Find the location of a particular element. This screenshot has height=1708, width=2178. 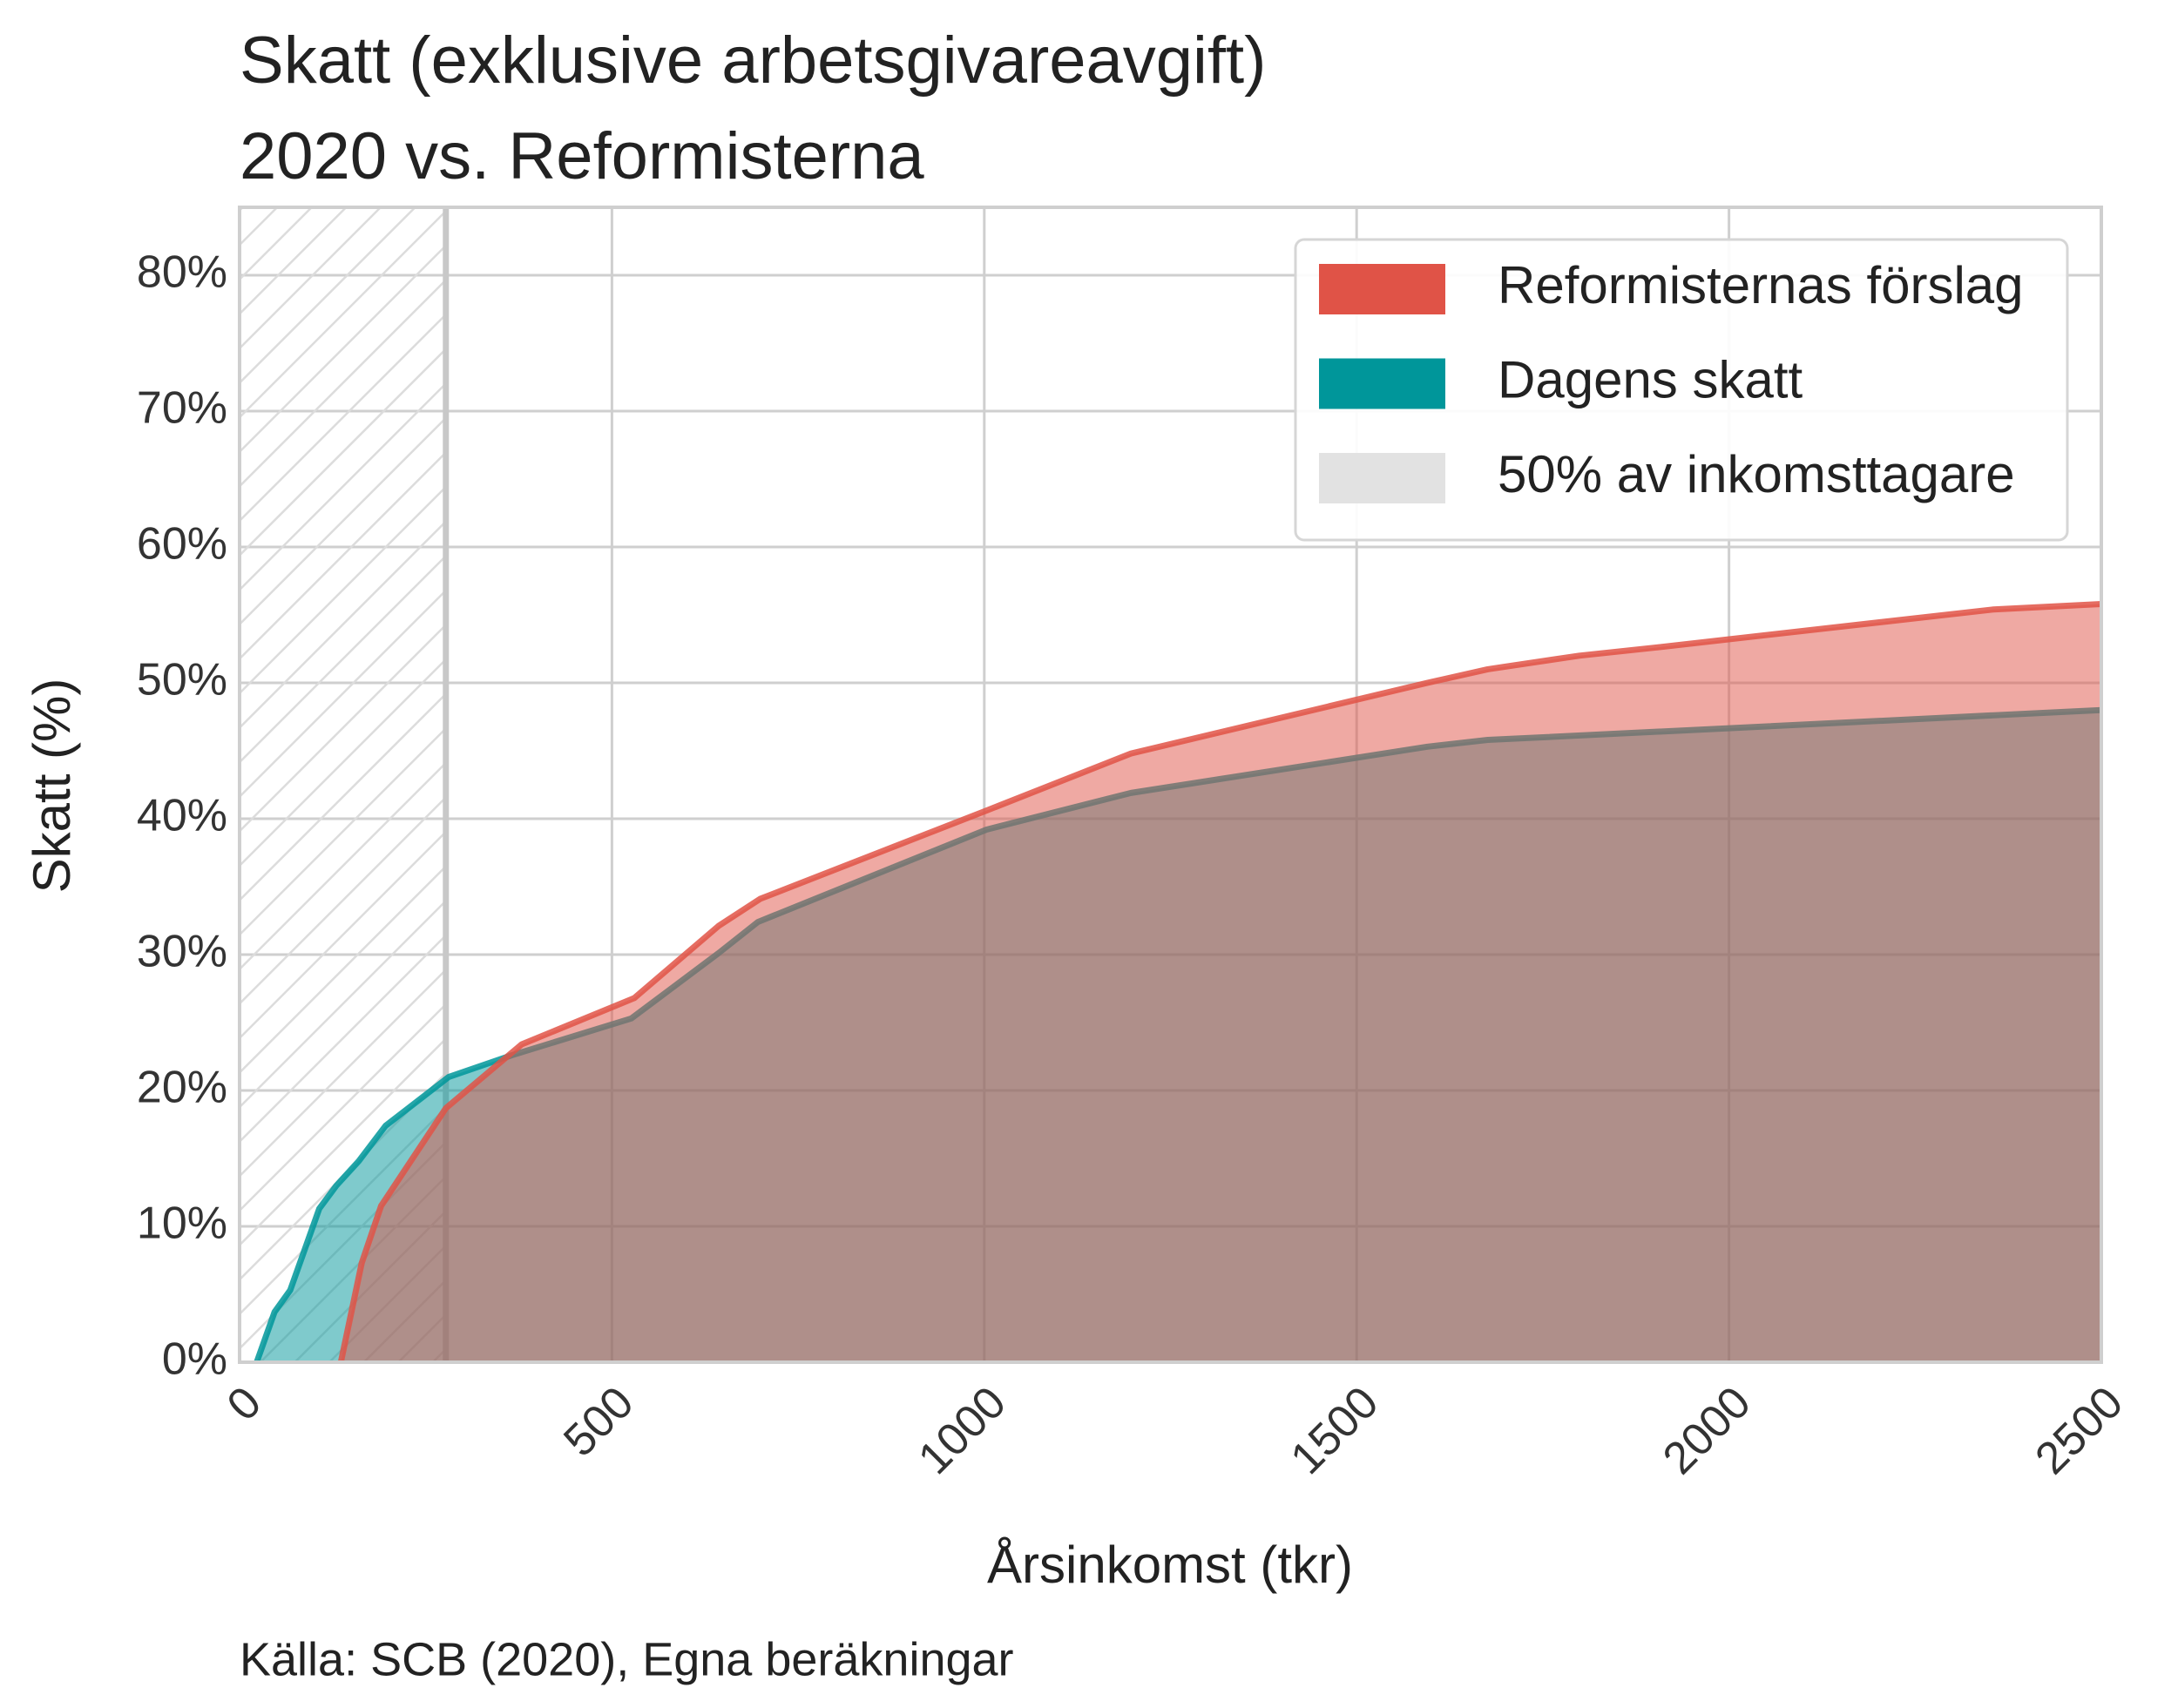

x-tick-label: 500 is located at coordinates (598, 1421).